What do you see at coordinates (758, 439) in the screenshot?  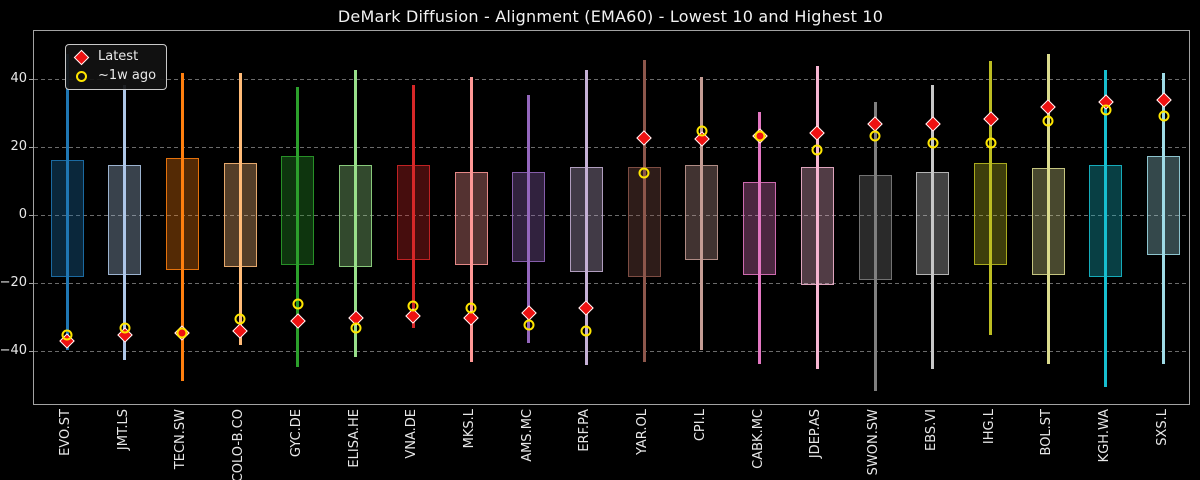 I see `x-tick-label: CABK.MC` at bounding box center [758, 439].